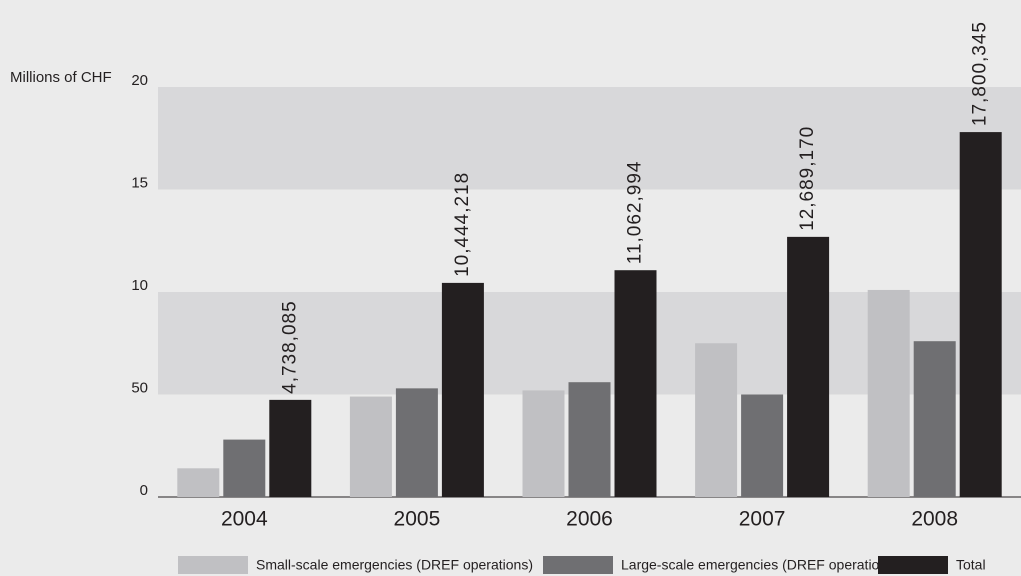 The height and width of the screenshot is (576, 1021). What do you see at coordinates (417, 519) in the screenshot?
I see `x-tick-label: 2005` at bounding box center [417, 519].